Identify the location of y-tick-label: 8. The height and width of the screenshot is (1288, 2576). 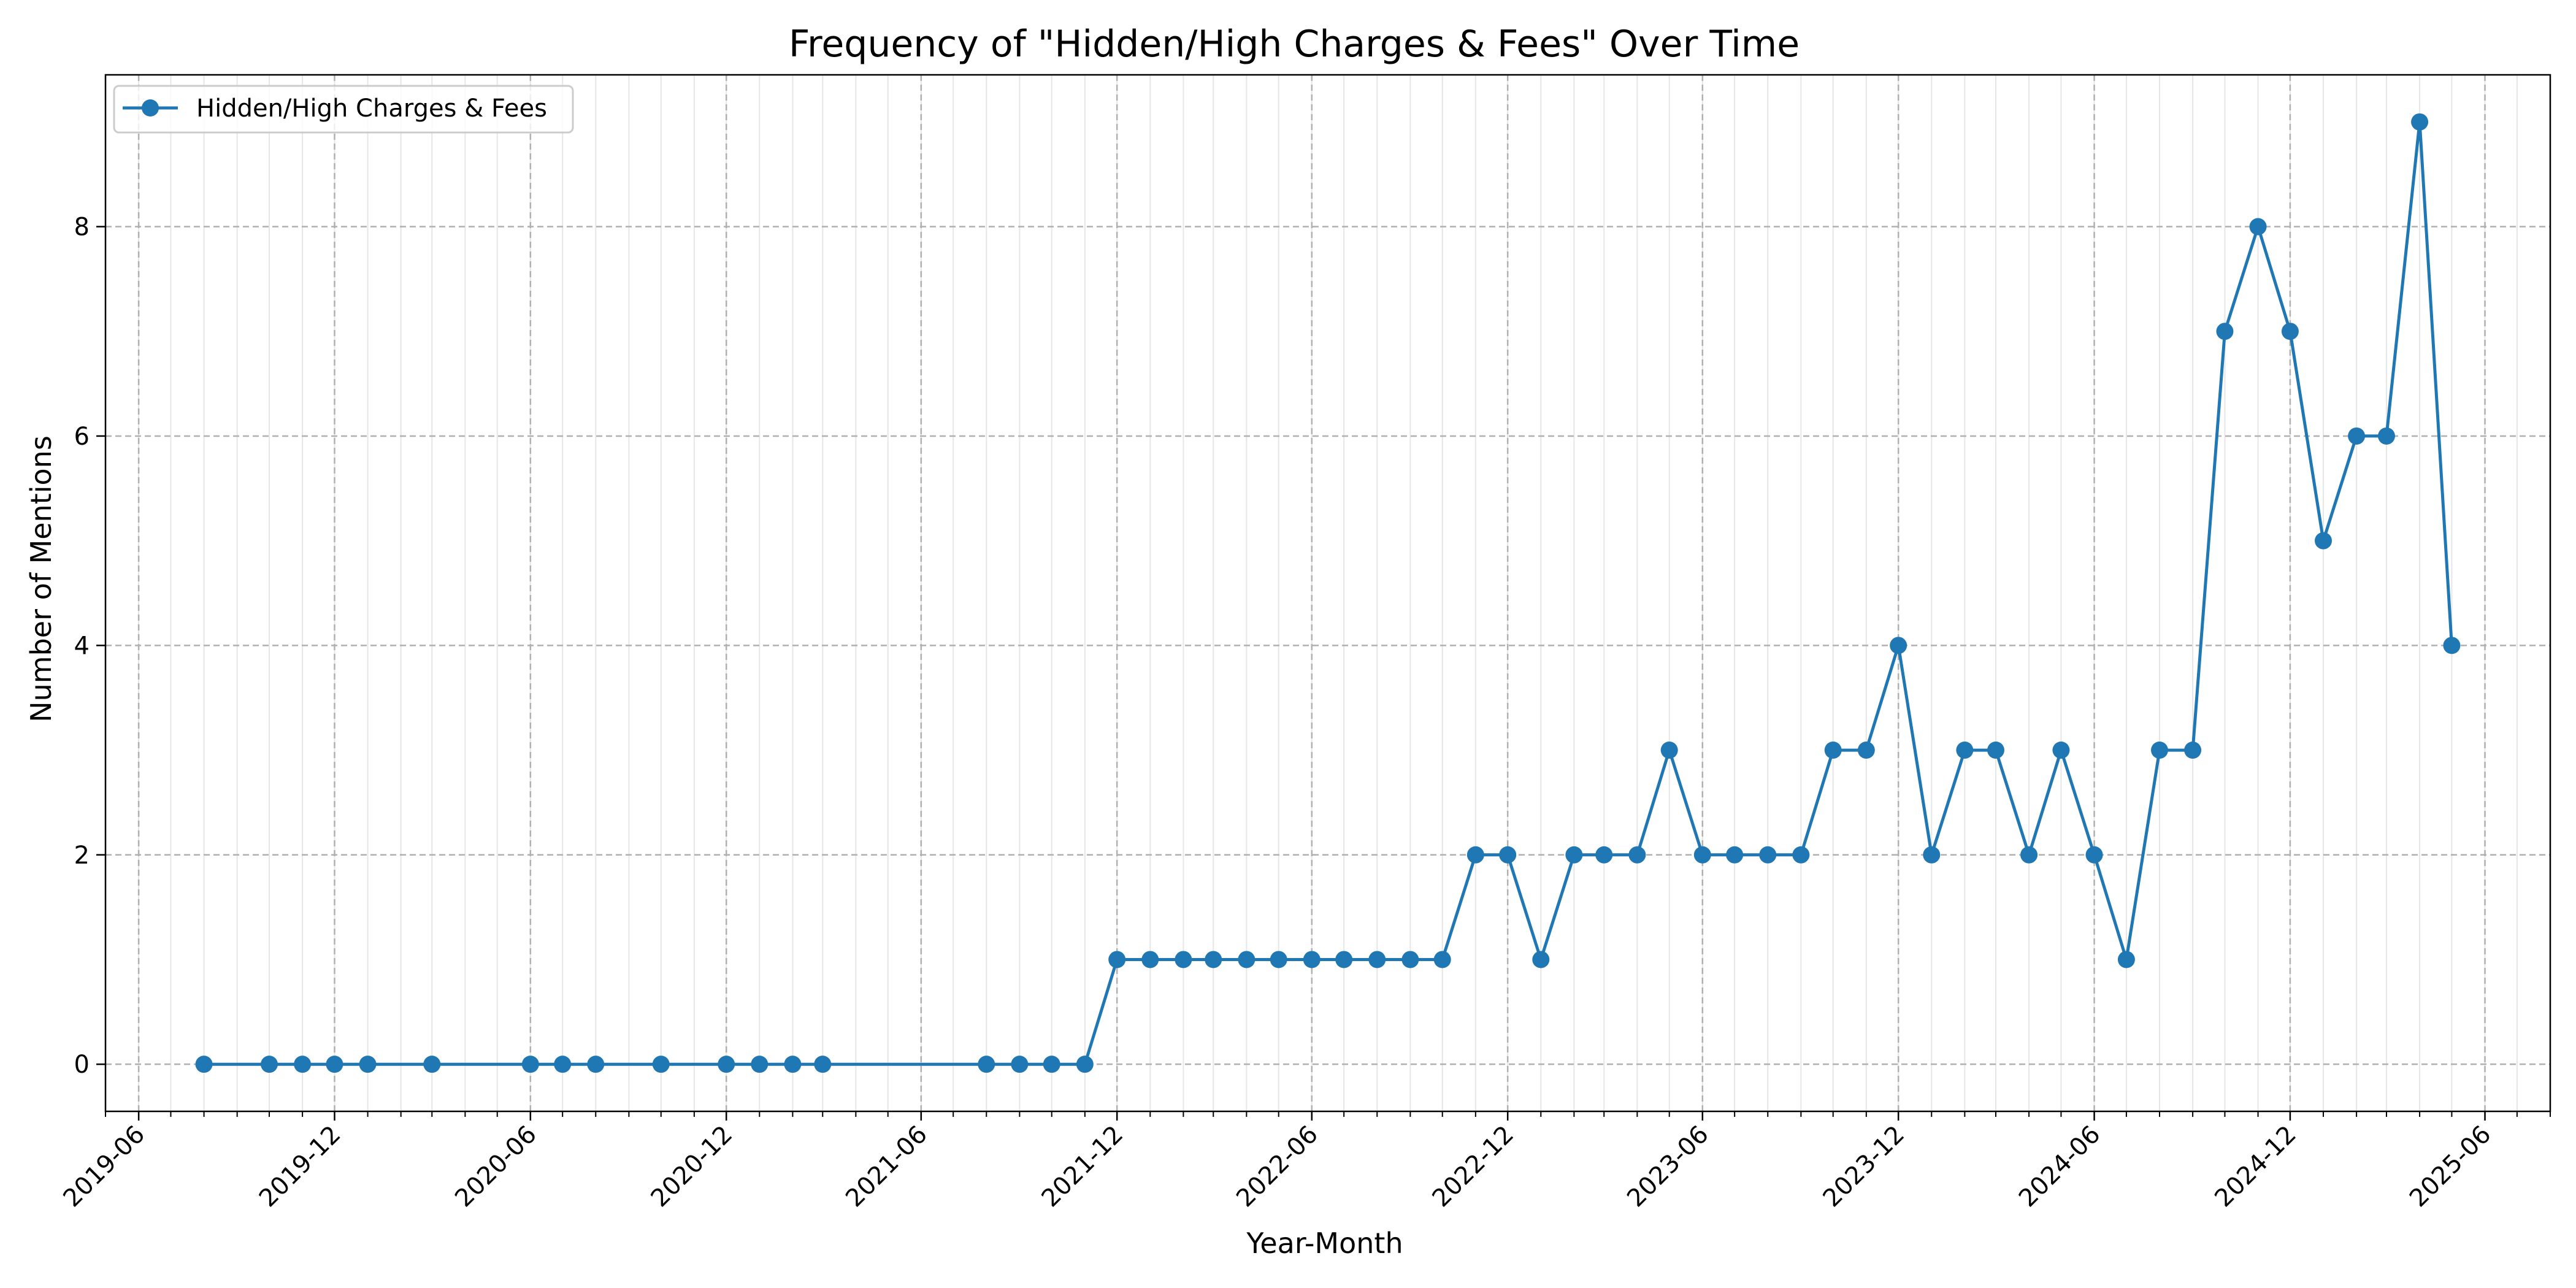
(82, 227).